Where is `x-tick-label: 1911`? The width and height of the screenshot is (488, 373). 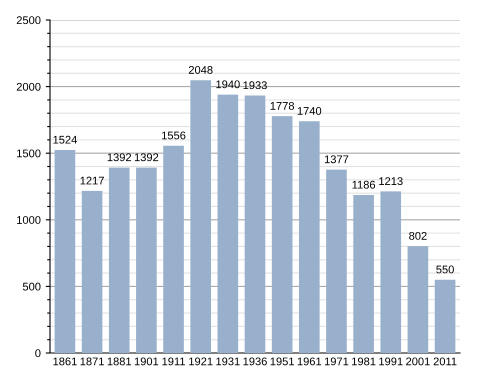
x-tick-label: 1911 is located at coordinates (173, 361).